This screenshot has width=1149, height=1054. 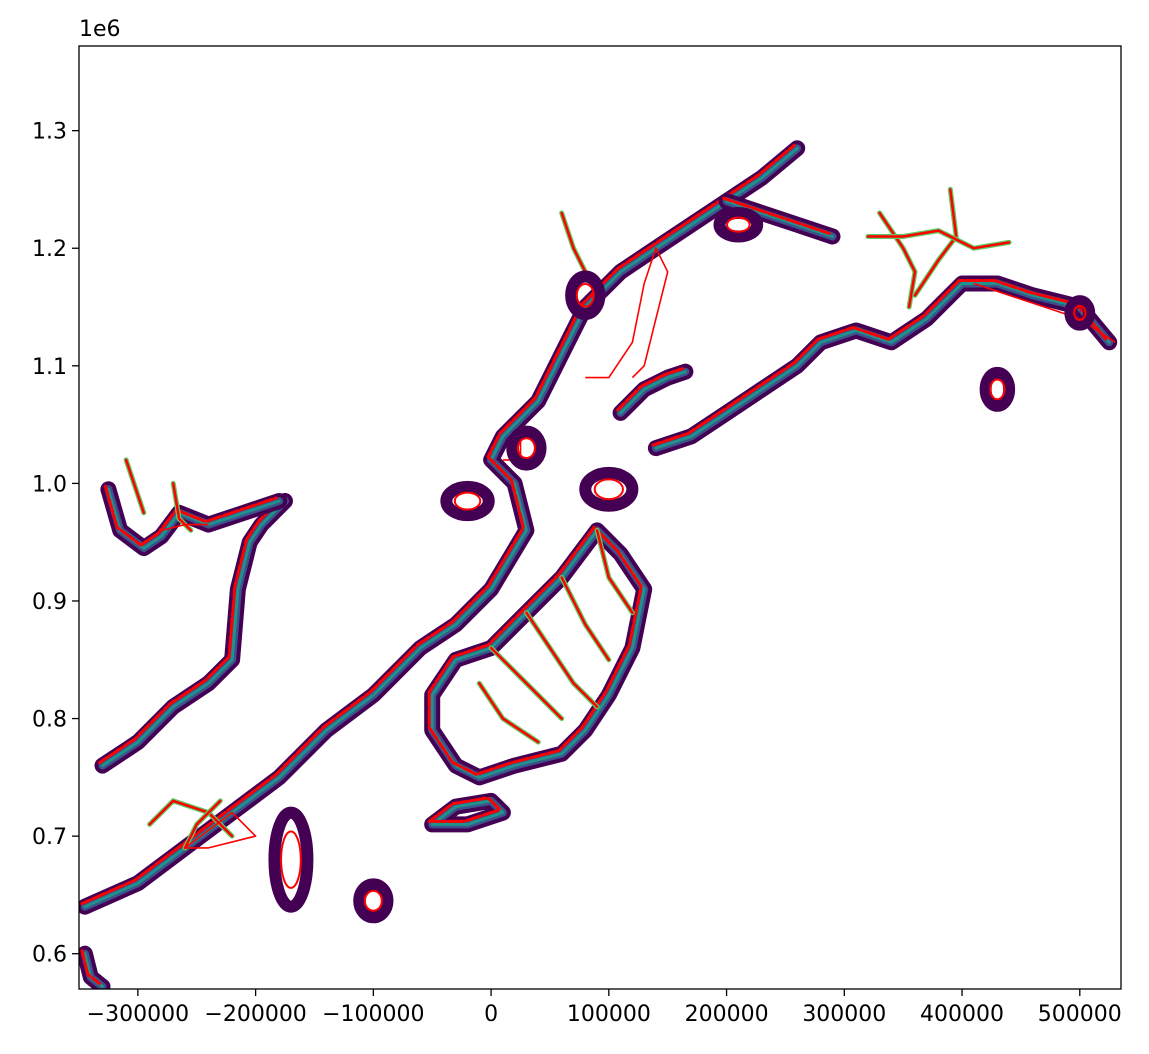 I want to click on x-tick-label-1: −200000, so click(x=255, y=1014).